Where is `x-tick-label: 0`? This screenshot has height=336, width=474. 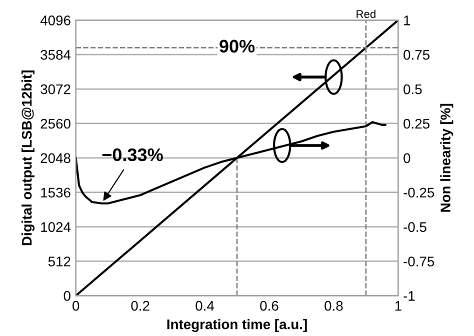
x-tick-label: 0 is located at coordinates (76, 305).